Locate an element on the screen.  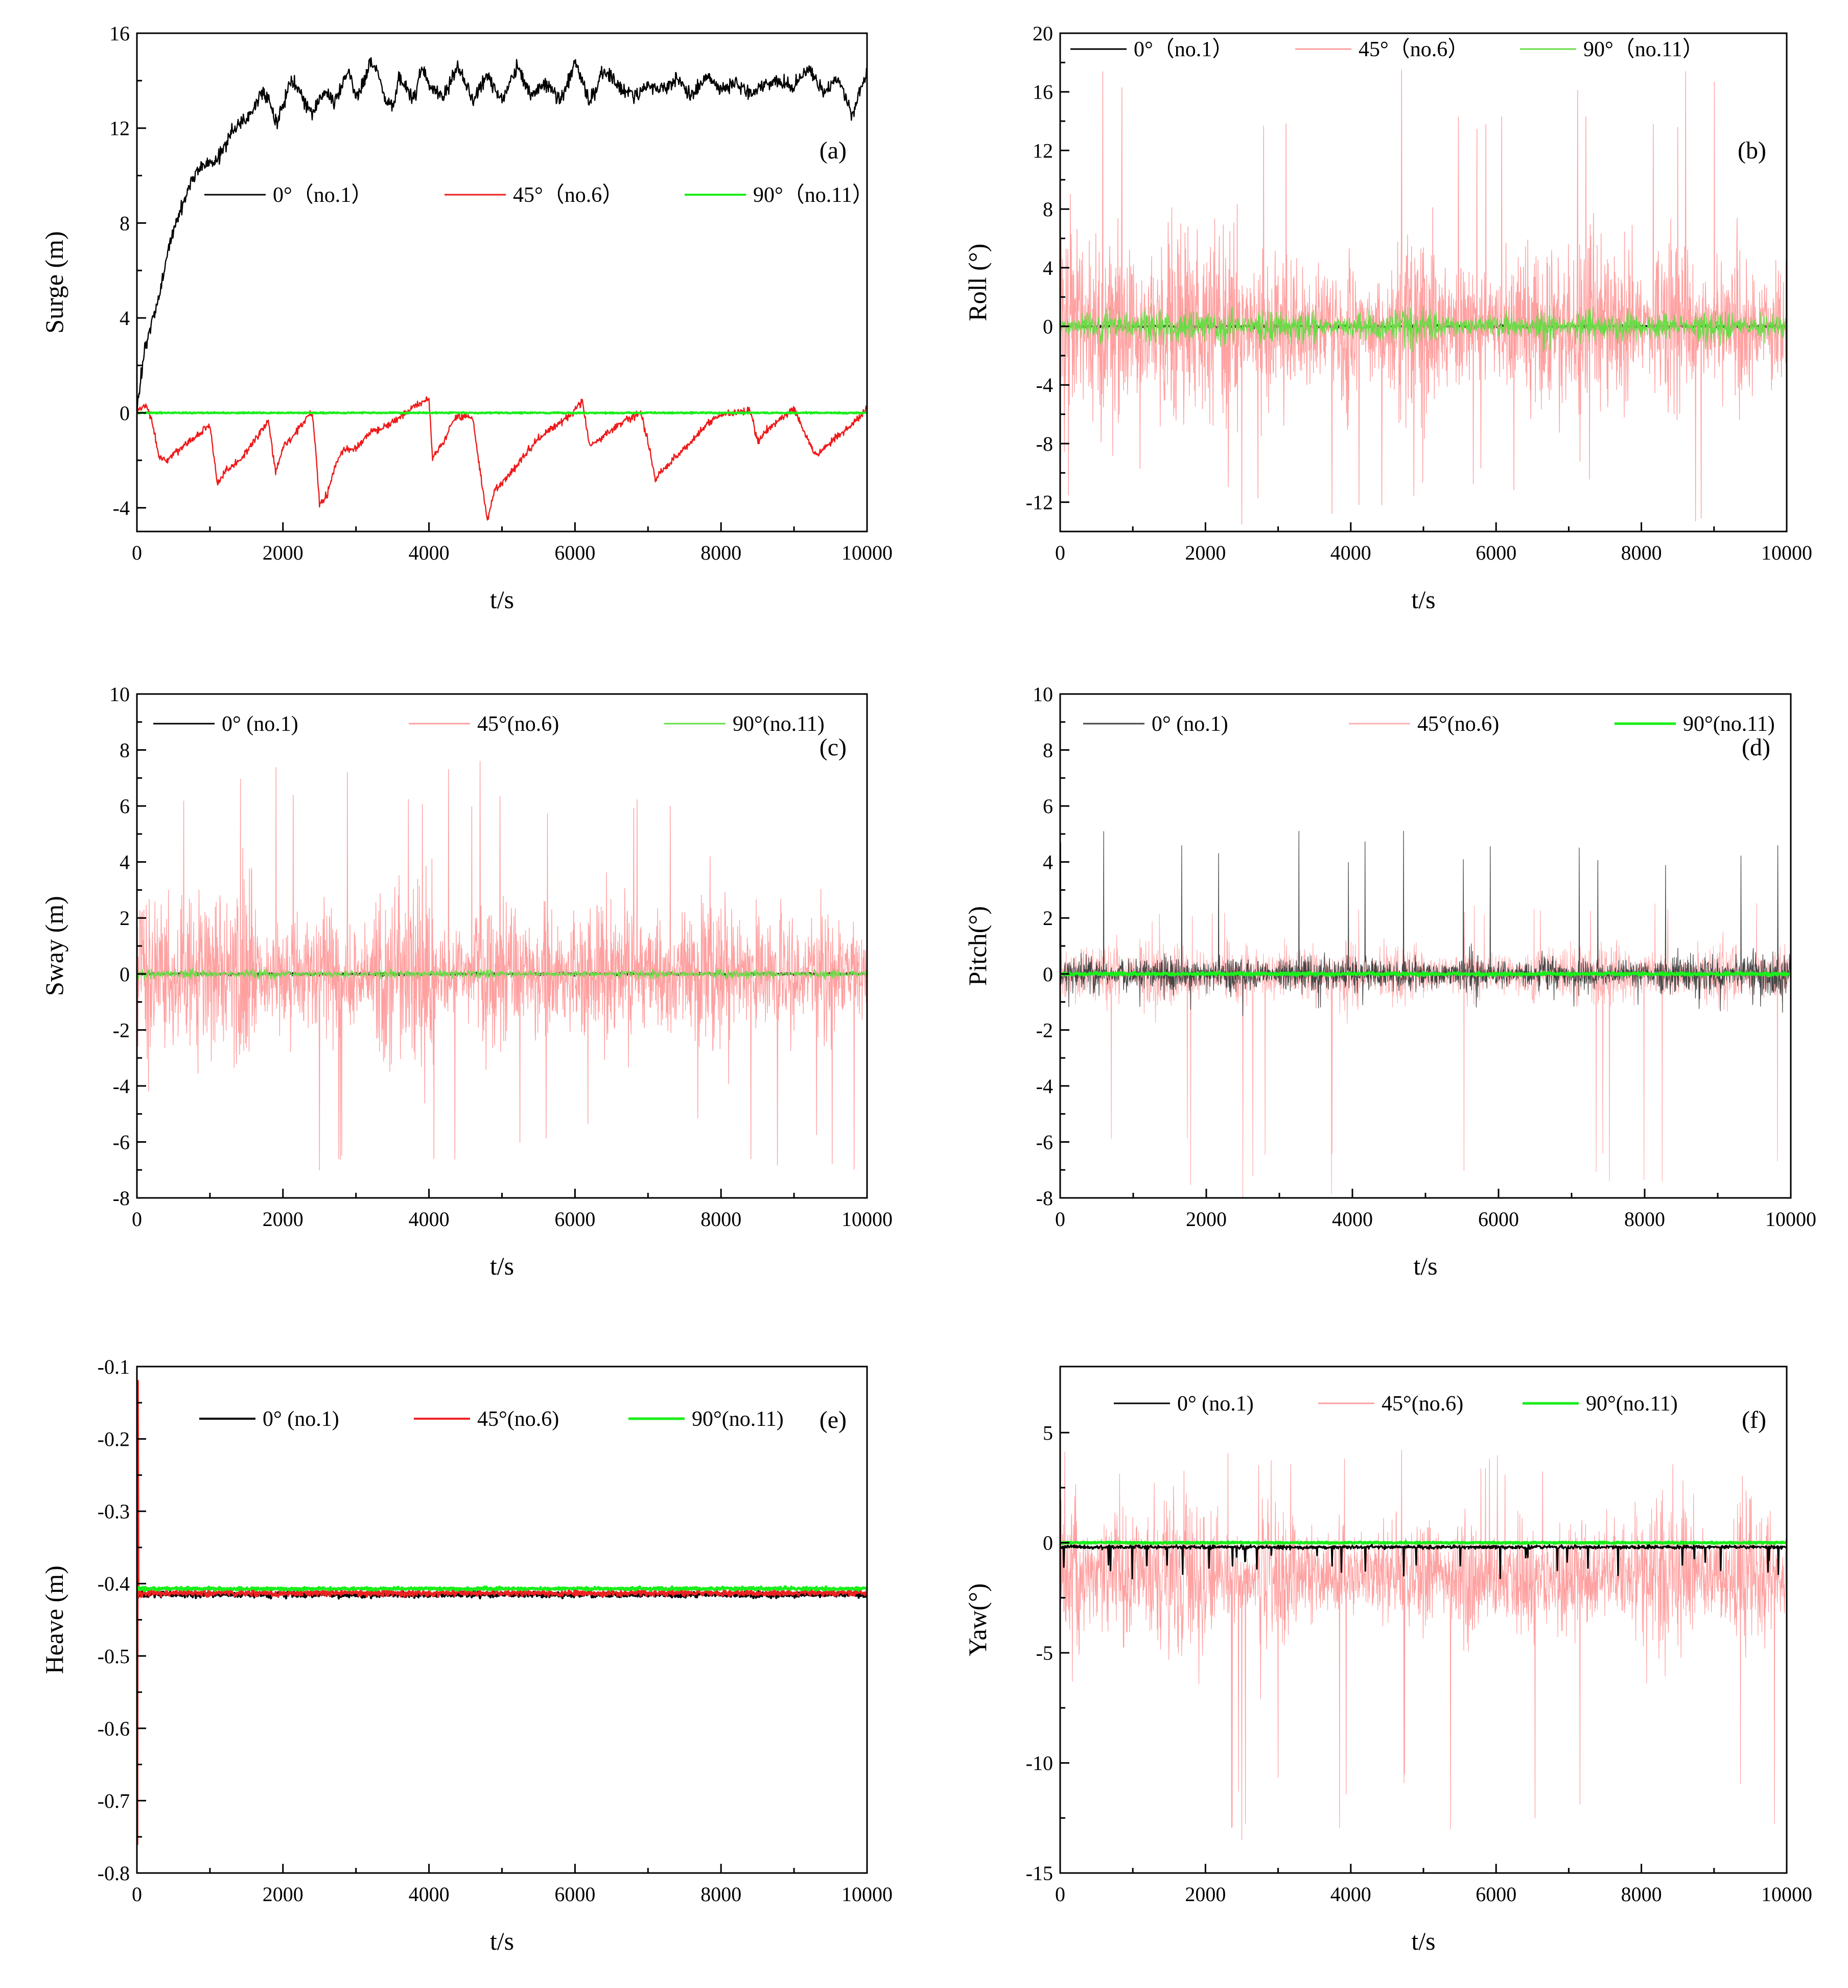
y-axis-label: Sway (m) is located at coordinates (54, 946).